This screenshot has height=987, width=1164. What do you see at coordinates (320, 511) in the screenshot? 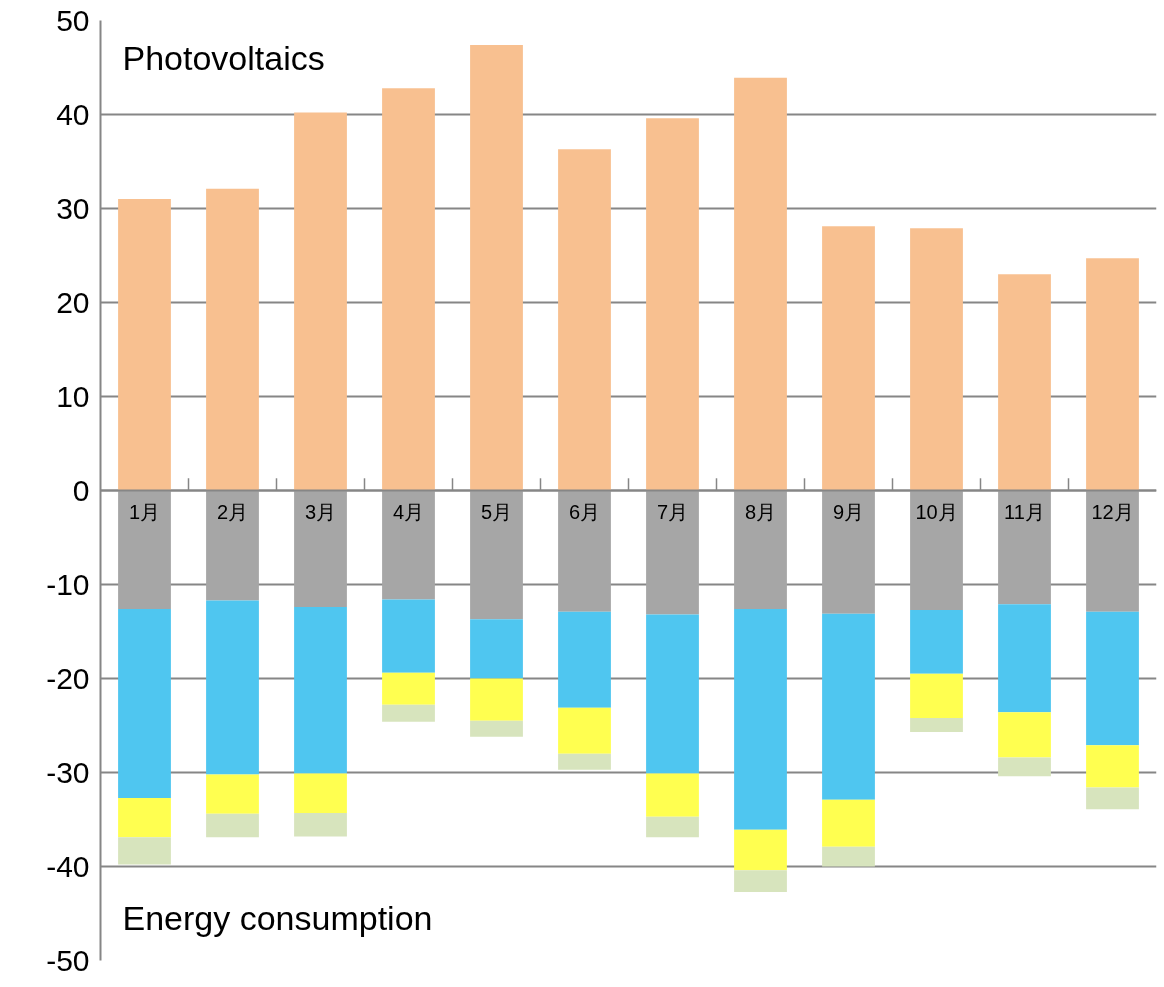
I see `x-tick-label: 3月` at bounding box center [320, 511].